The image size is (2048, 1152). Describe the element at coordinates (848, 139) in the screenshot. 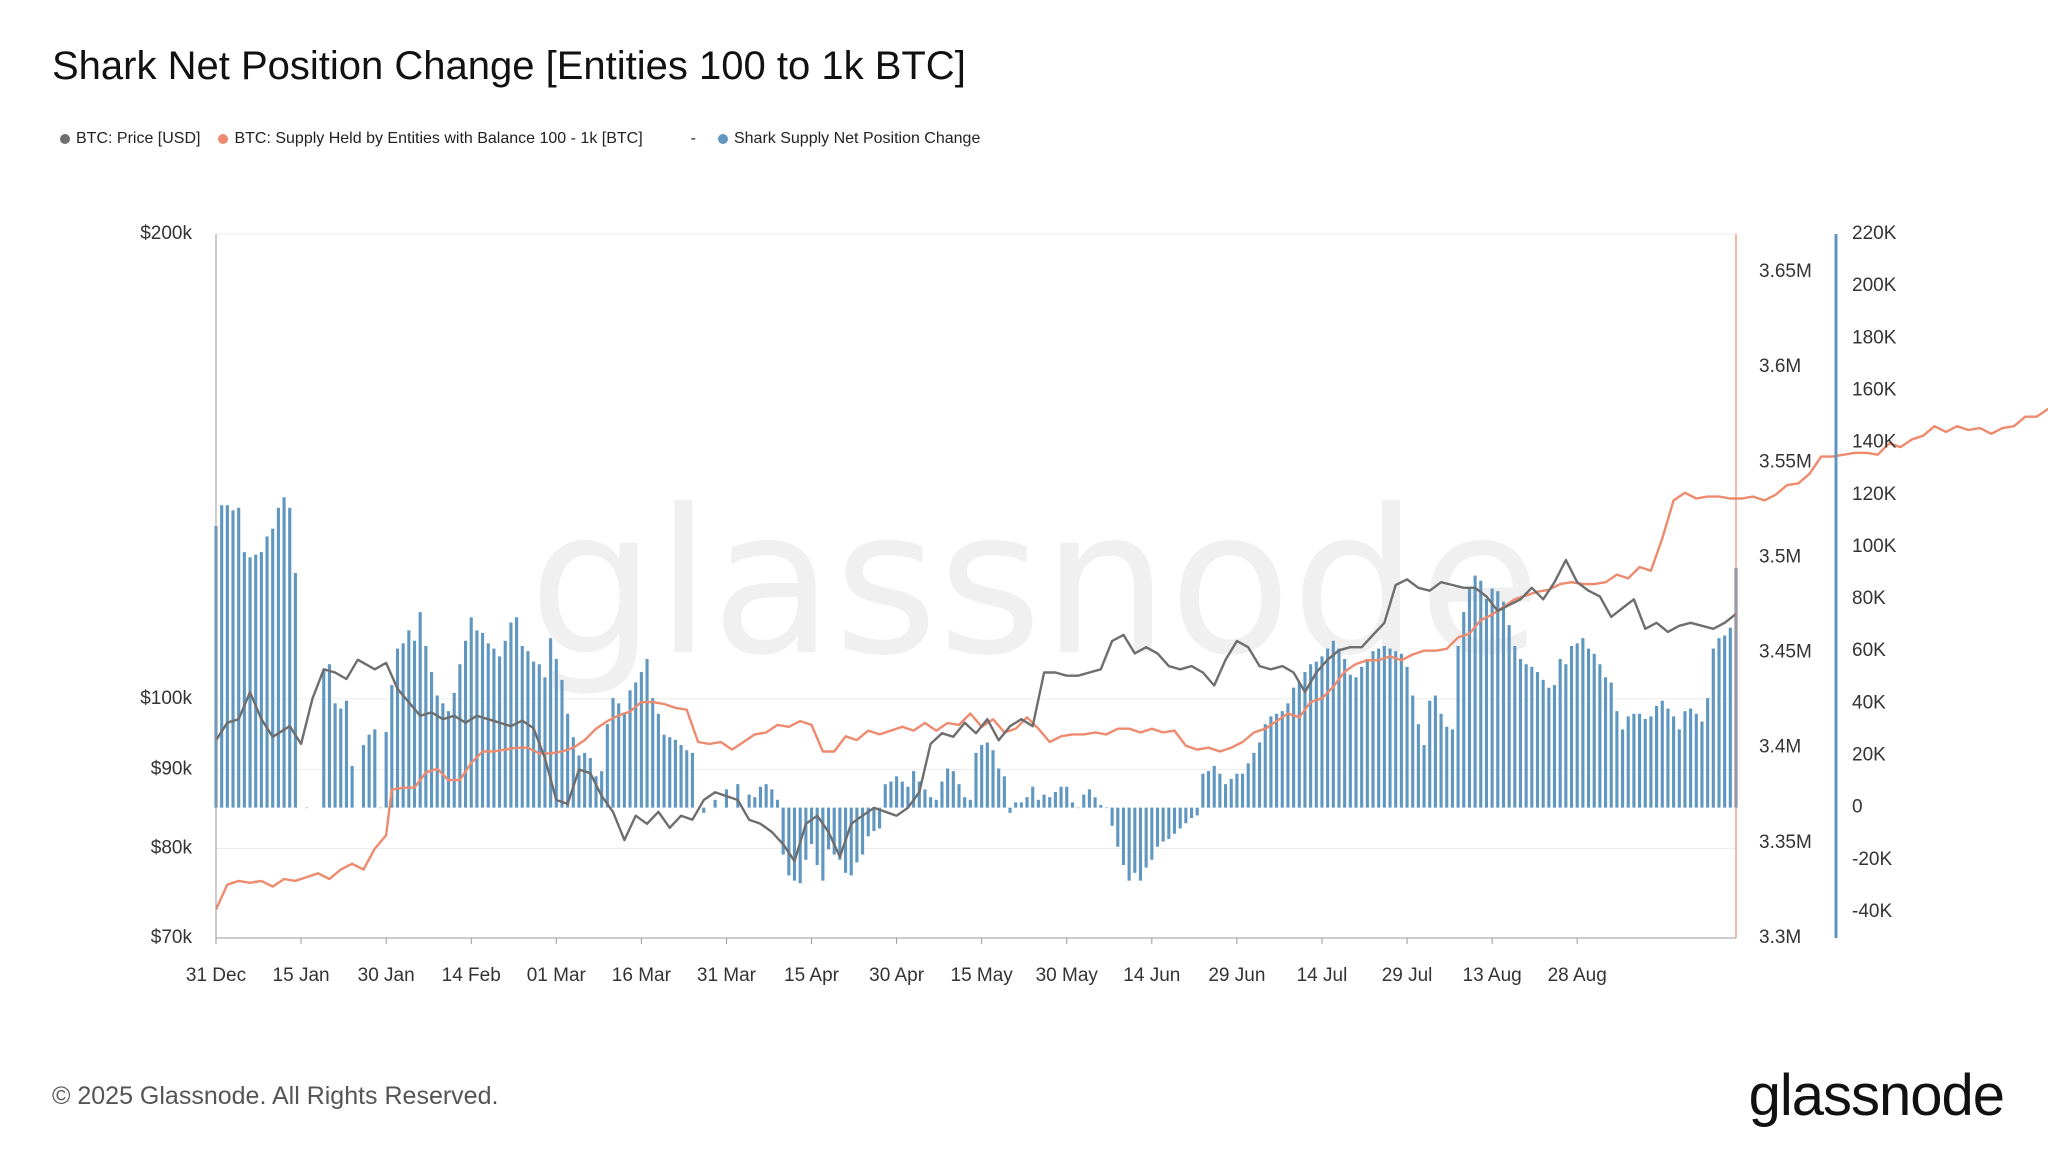

I see `legend-item-net: Shark Supply Net Position Change` at that location.